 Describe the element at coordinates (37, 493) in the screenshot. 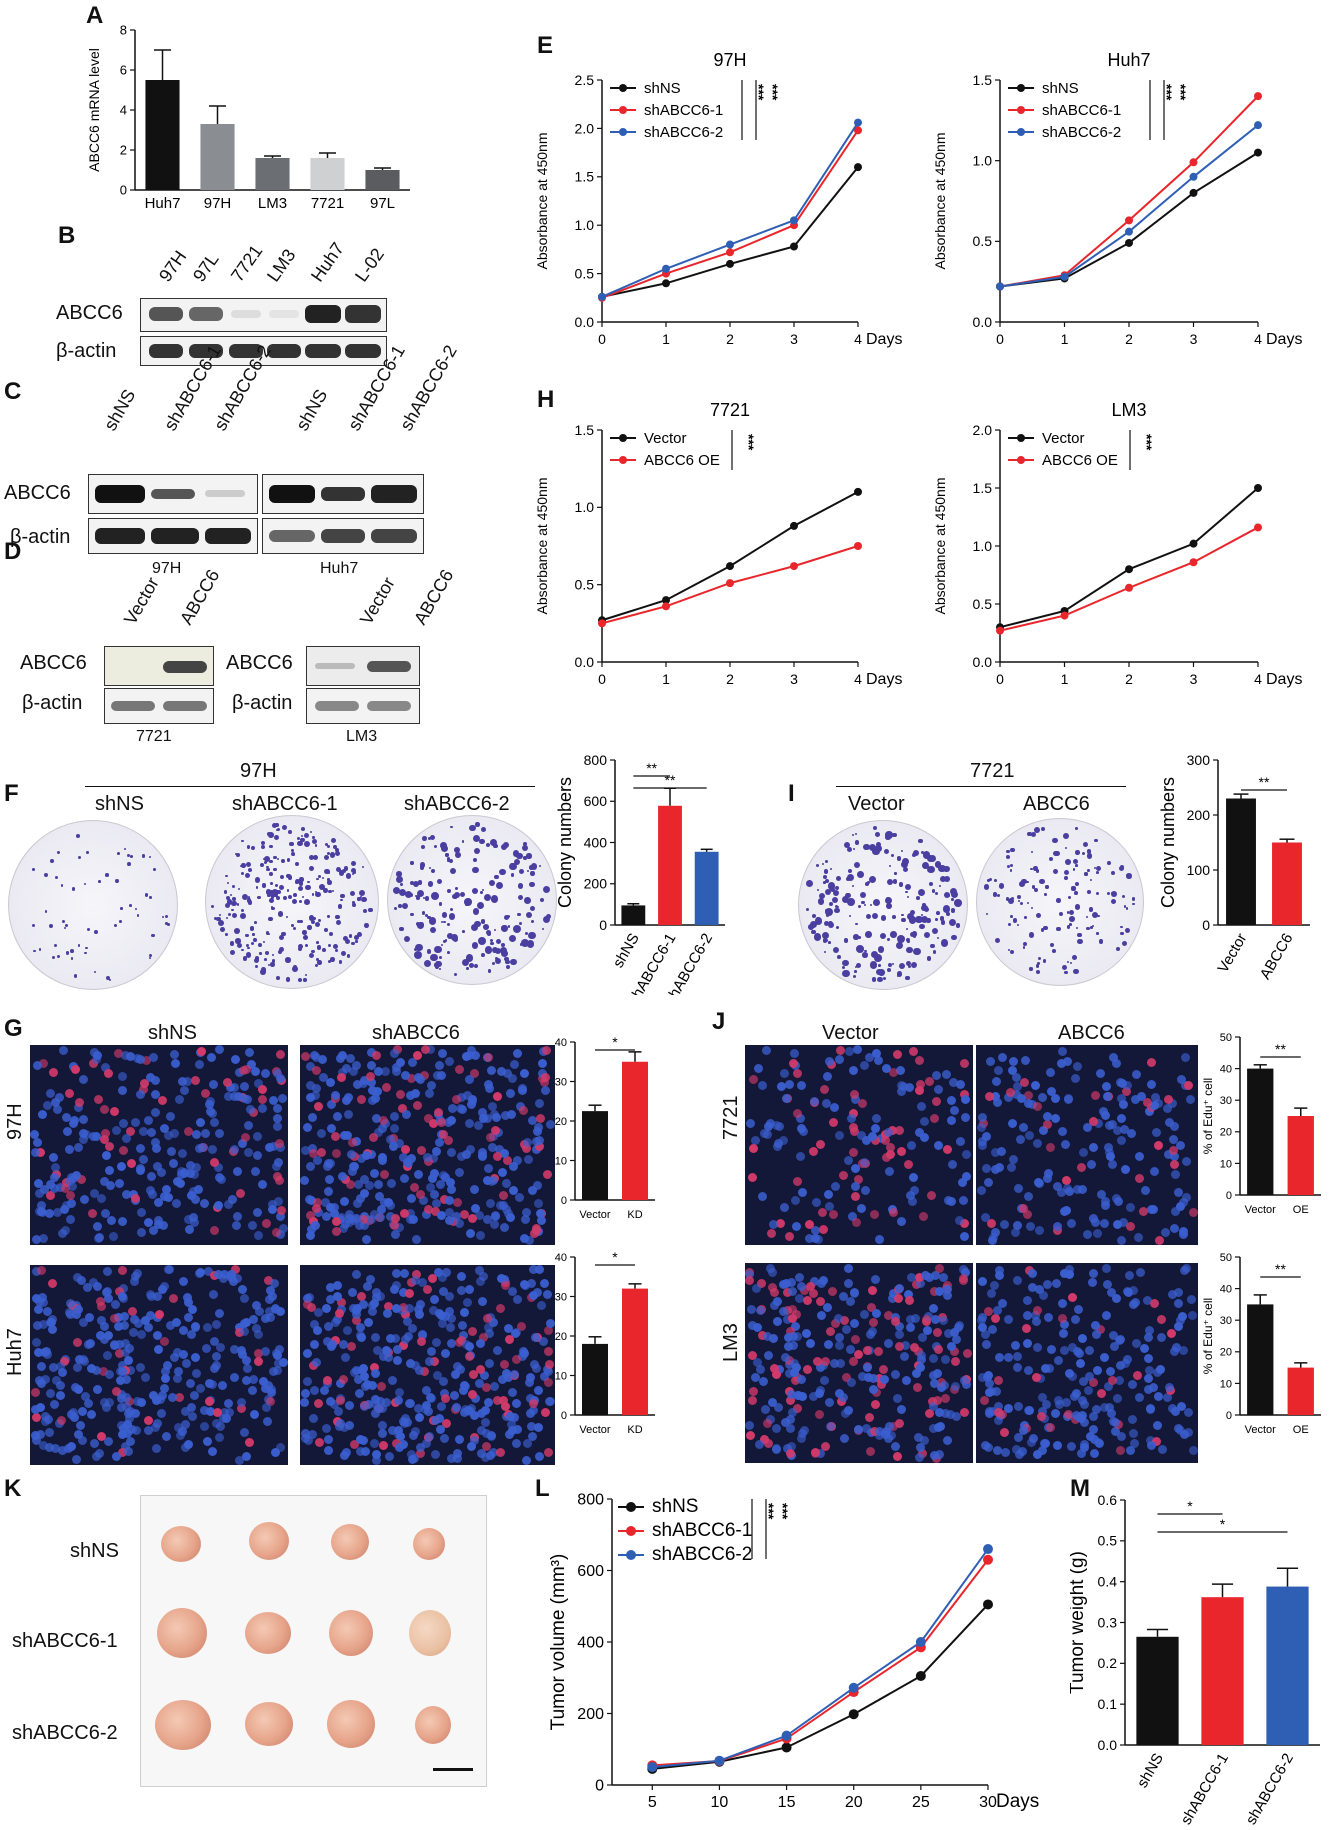

I see `blot-row-label: ABCC6` at that location.